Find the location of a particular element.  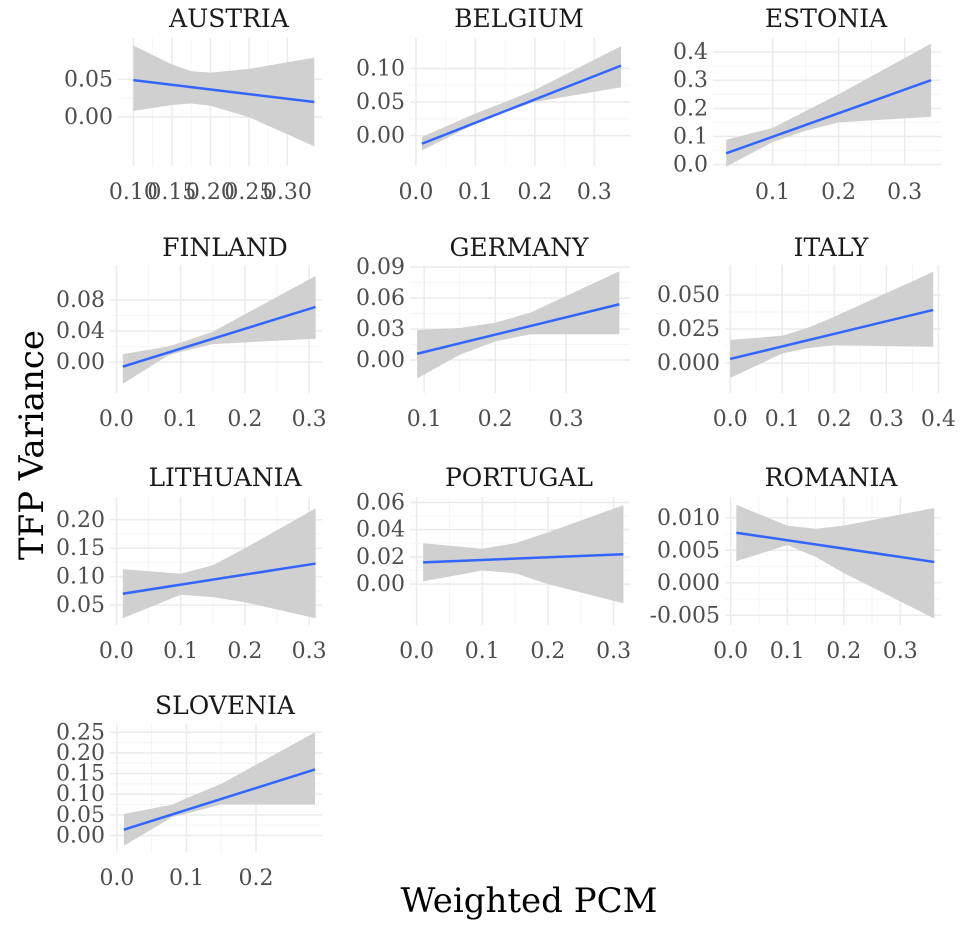

panel-title: GERMANY is located at coordinates (519, 247).